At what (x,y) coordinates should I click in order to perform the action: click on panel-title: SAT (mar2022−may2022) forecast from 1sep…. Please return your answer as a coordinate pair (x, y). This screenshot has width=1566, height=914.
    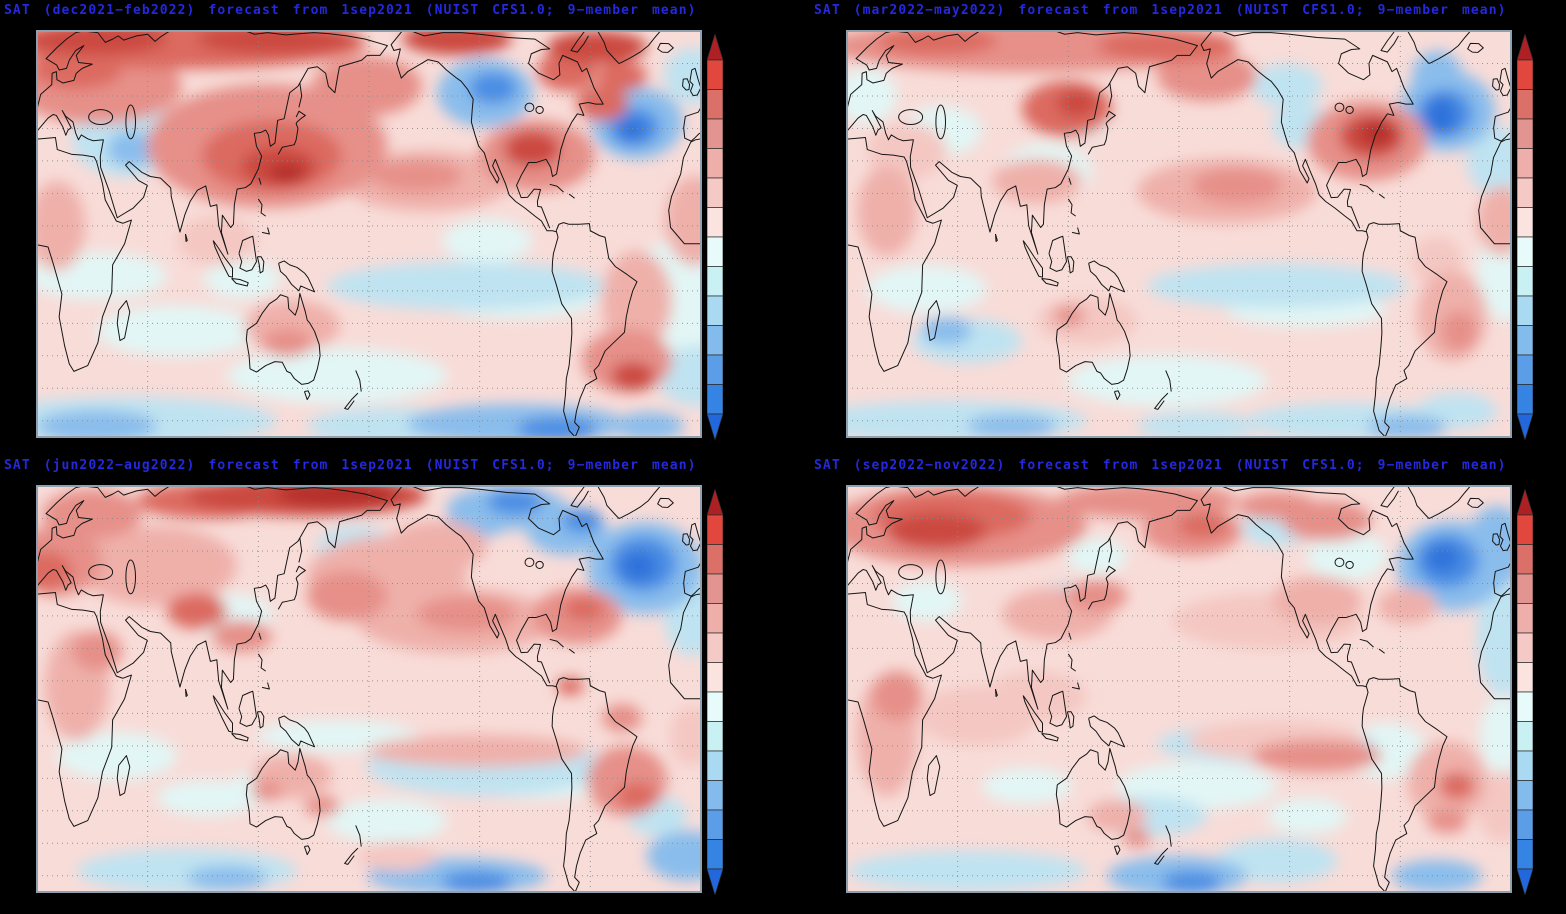
    Looking at the image, I should click on (1160, 10).